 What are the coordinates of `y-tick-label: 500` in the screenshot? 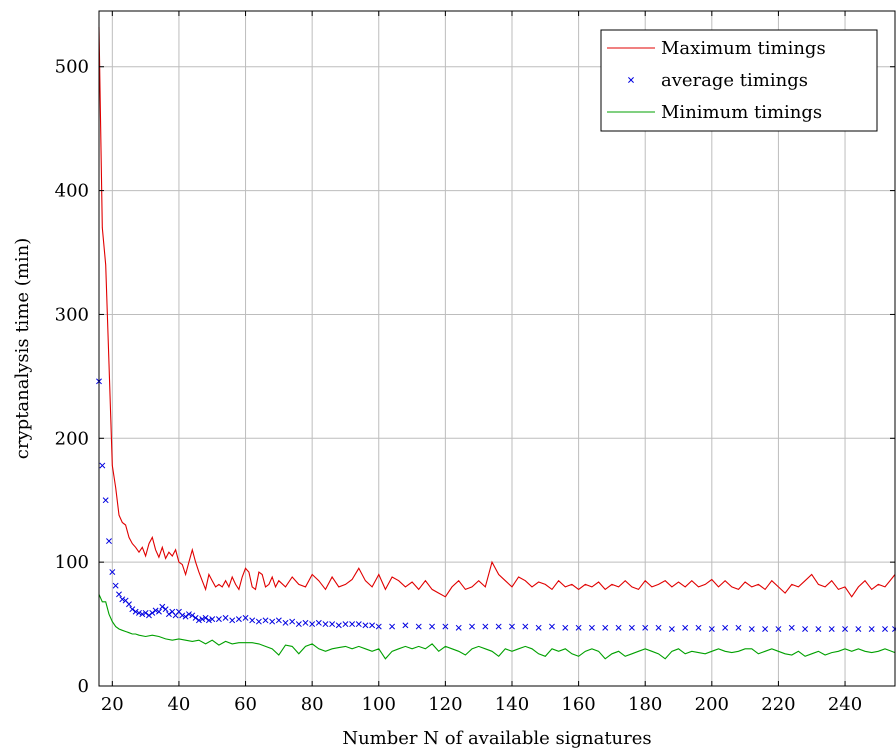 It's located at (72, 67).